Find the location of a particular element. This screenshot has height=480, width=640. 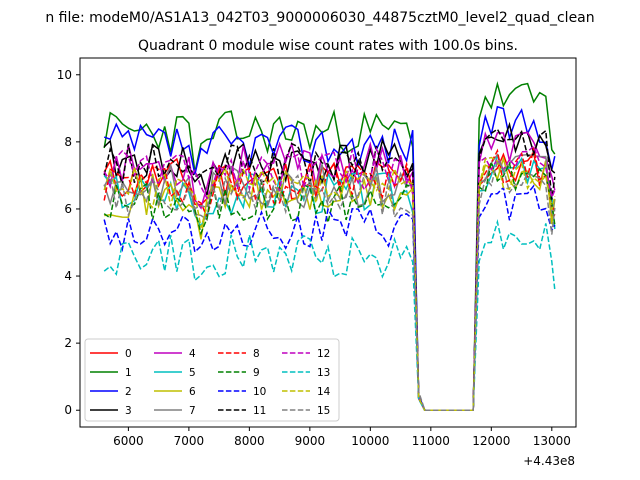

y-tick-label: 0 is located at coordinates (68, 410).